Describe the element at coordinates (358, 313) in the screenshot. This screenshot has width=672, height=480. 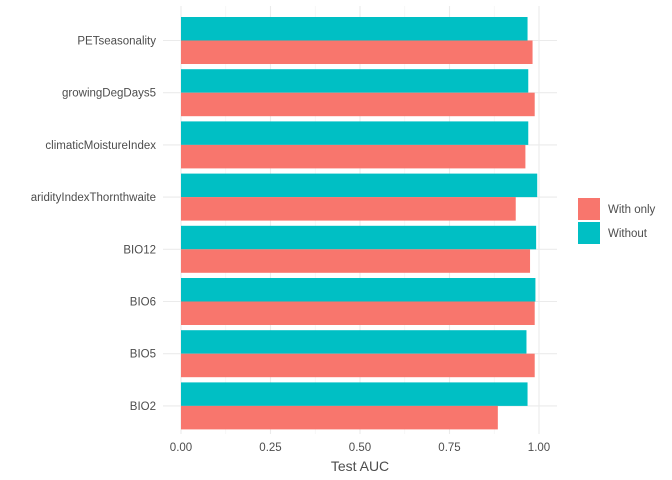
I see `bar-with-only-BIO6` at that location.